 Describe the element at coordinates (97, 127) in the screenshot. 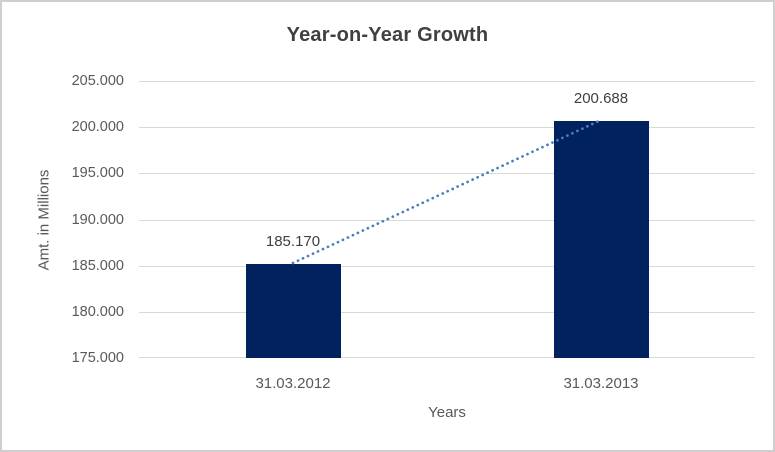

I see `y-tick-label: 200.000` at that location.